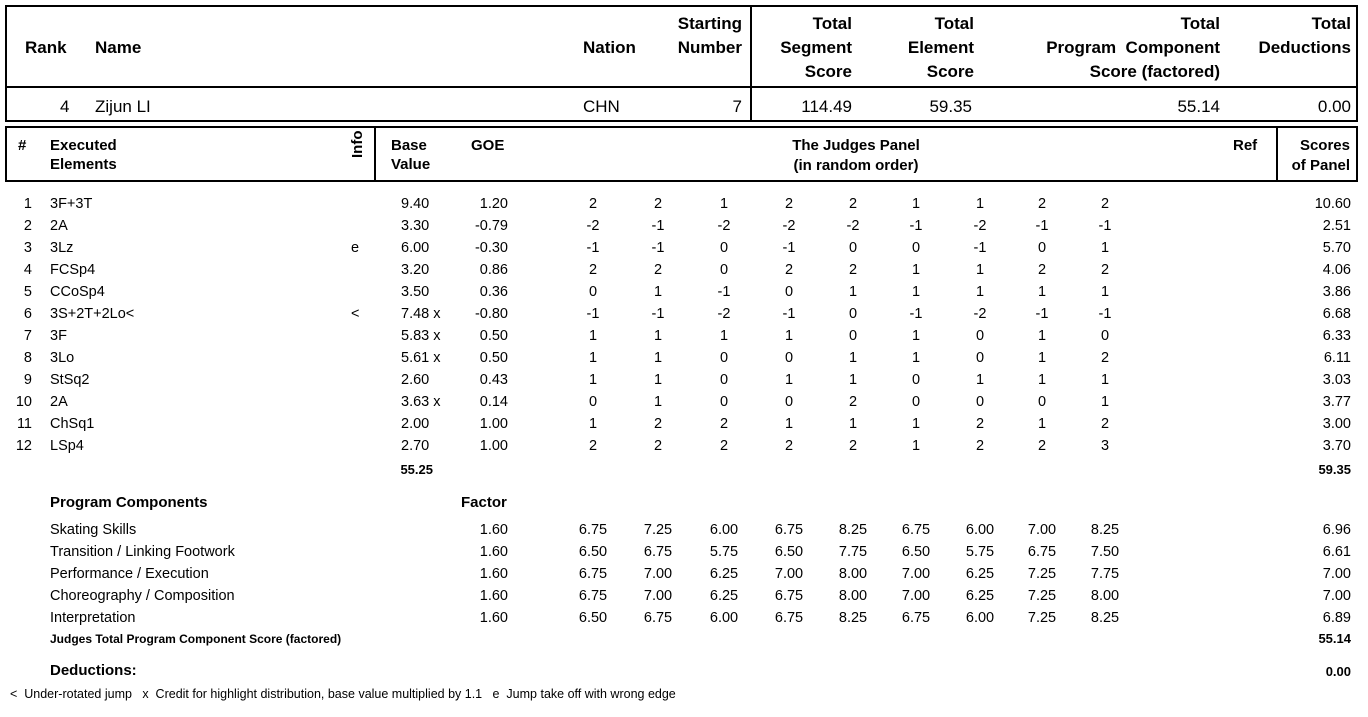  What do you see at coordinates (410, 155) in the screenshot?
I see `base-value-header: Base Value` at bounding box center [410, 155].